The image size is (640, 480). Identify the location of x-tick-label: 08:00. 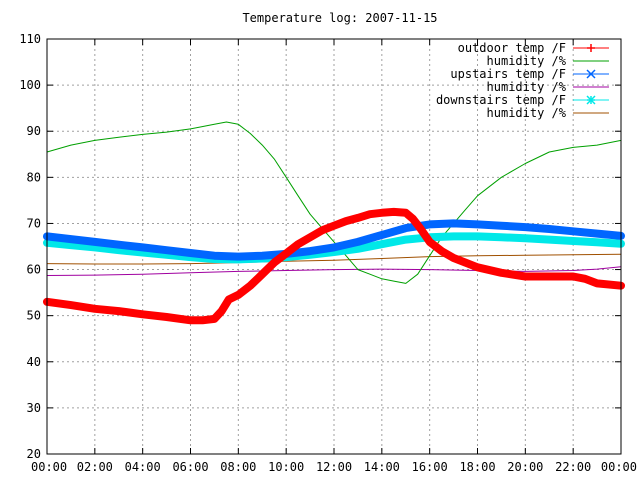
(238, 467).